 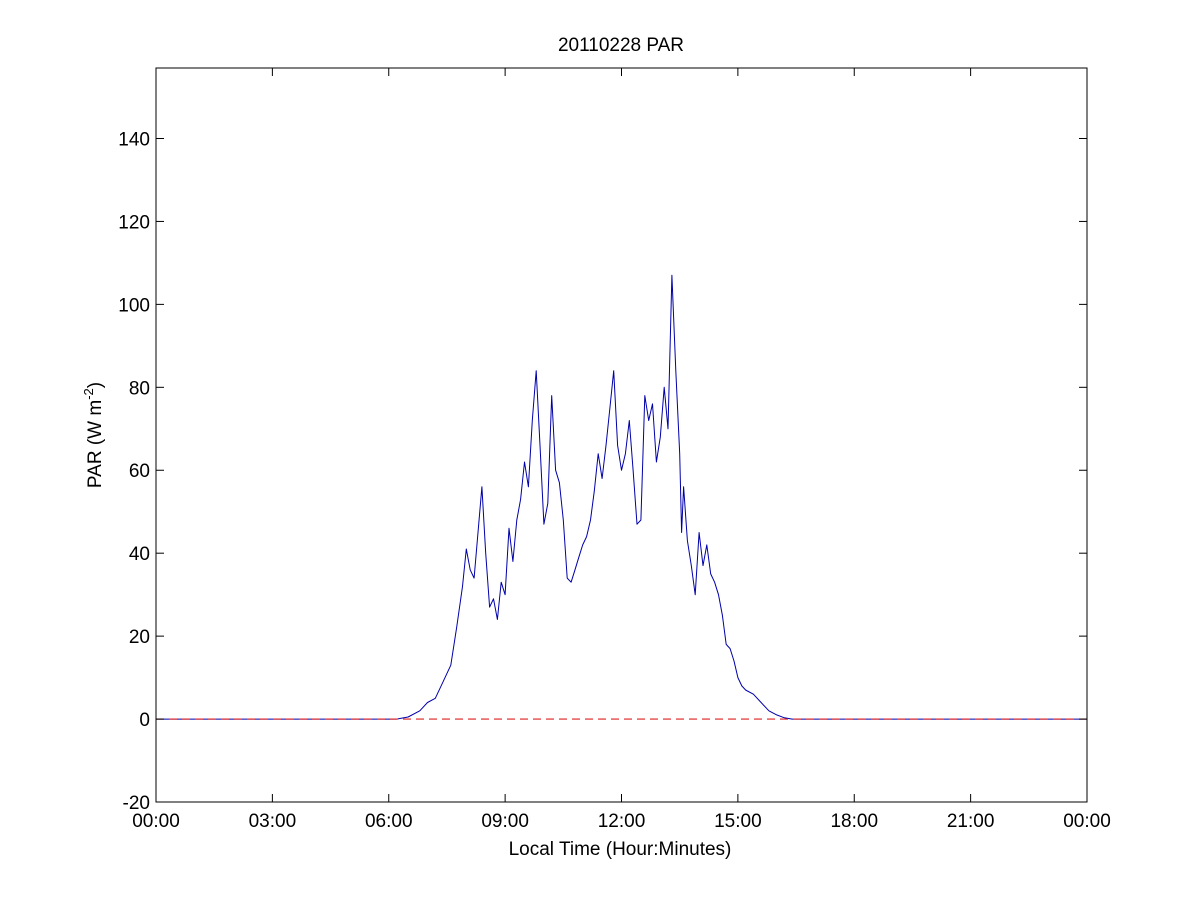 I want to click on y-axis-label-text: PAR (W m, so click(x=95, y=444).